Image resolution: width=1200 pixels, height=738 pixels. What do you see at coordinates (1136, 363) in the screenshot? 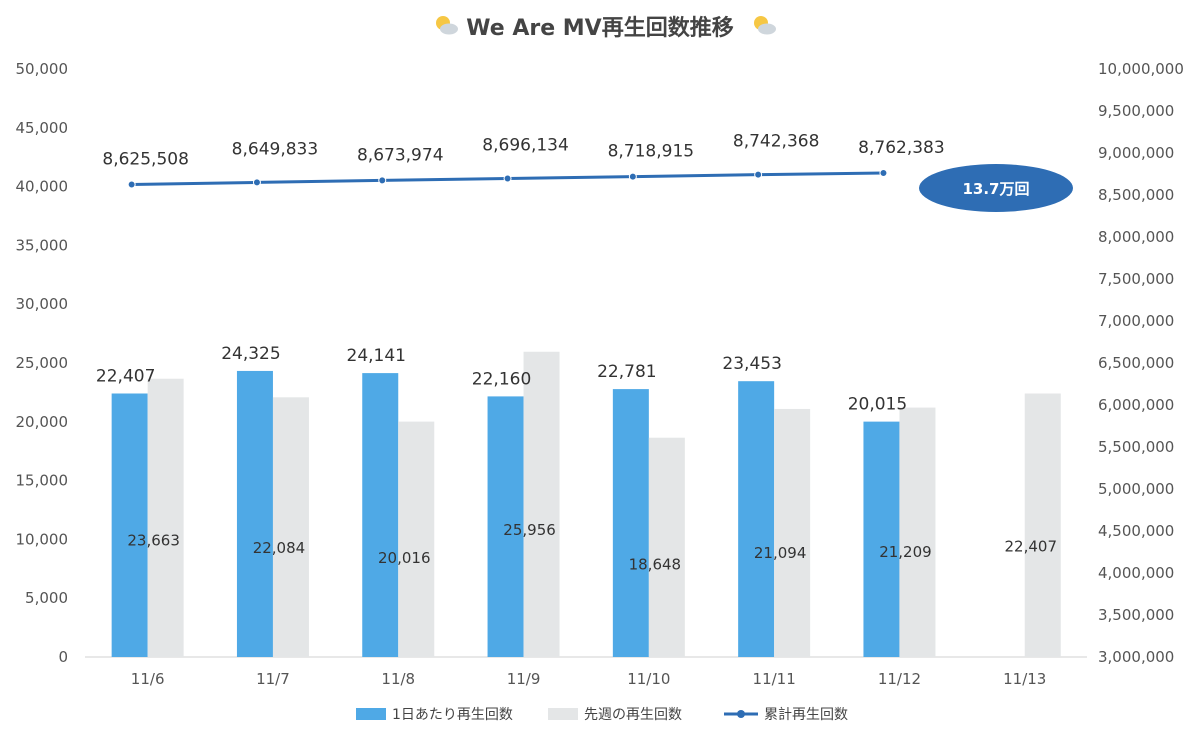
I see `right-axis-tick-label: 6,500,000` at bounding box center [1136, 363].